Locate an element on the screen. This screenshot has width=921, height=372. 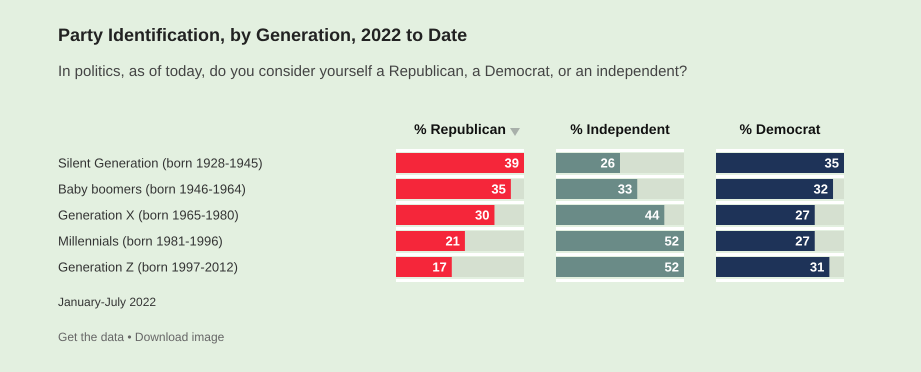
data-label: 17 is located at coordinates (439, 267).